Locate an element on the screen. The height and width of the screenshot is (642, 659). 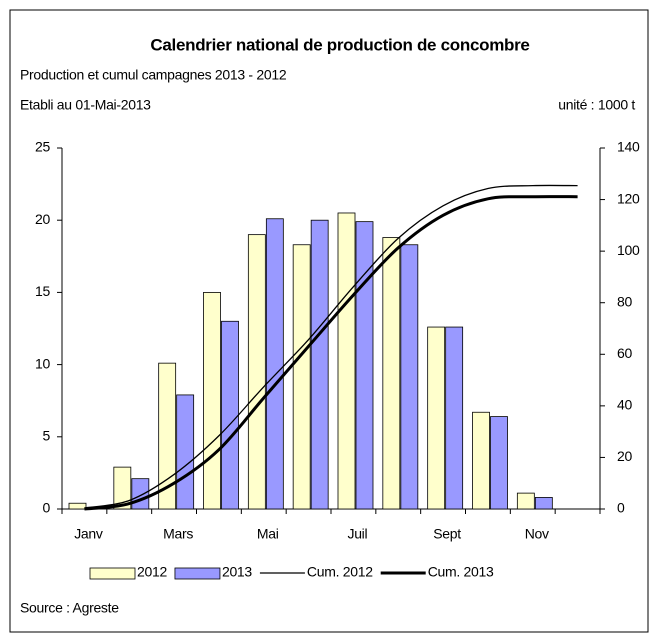
legend-label: Cum. 2013 is located at coordinates (461, 572).